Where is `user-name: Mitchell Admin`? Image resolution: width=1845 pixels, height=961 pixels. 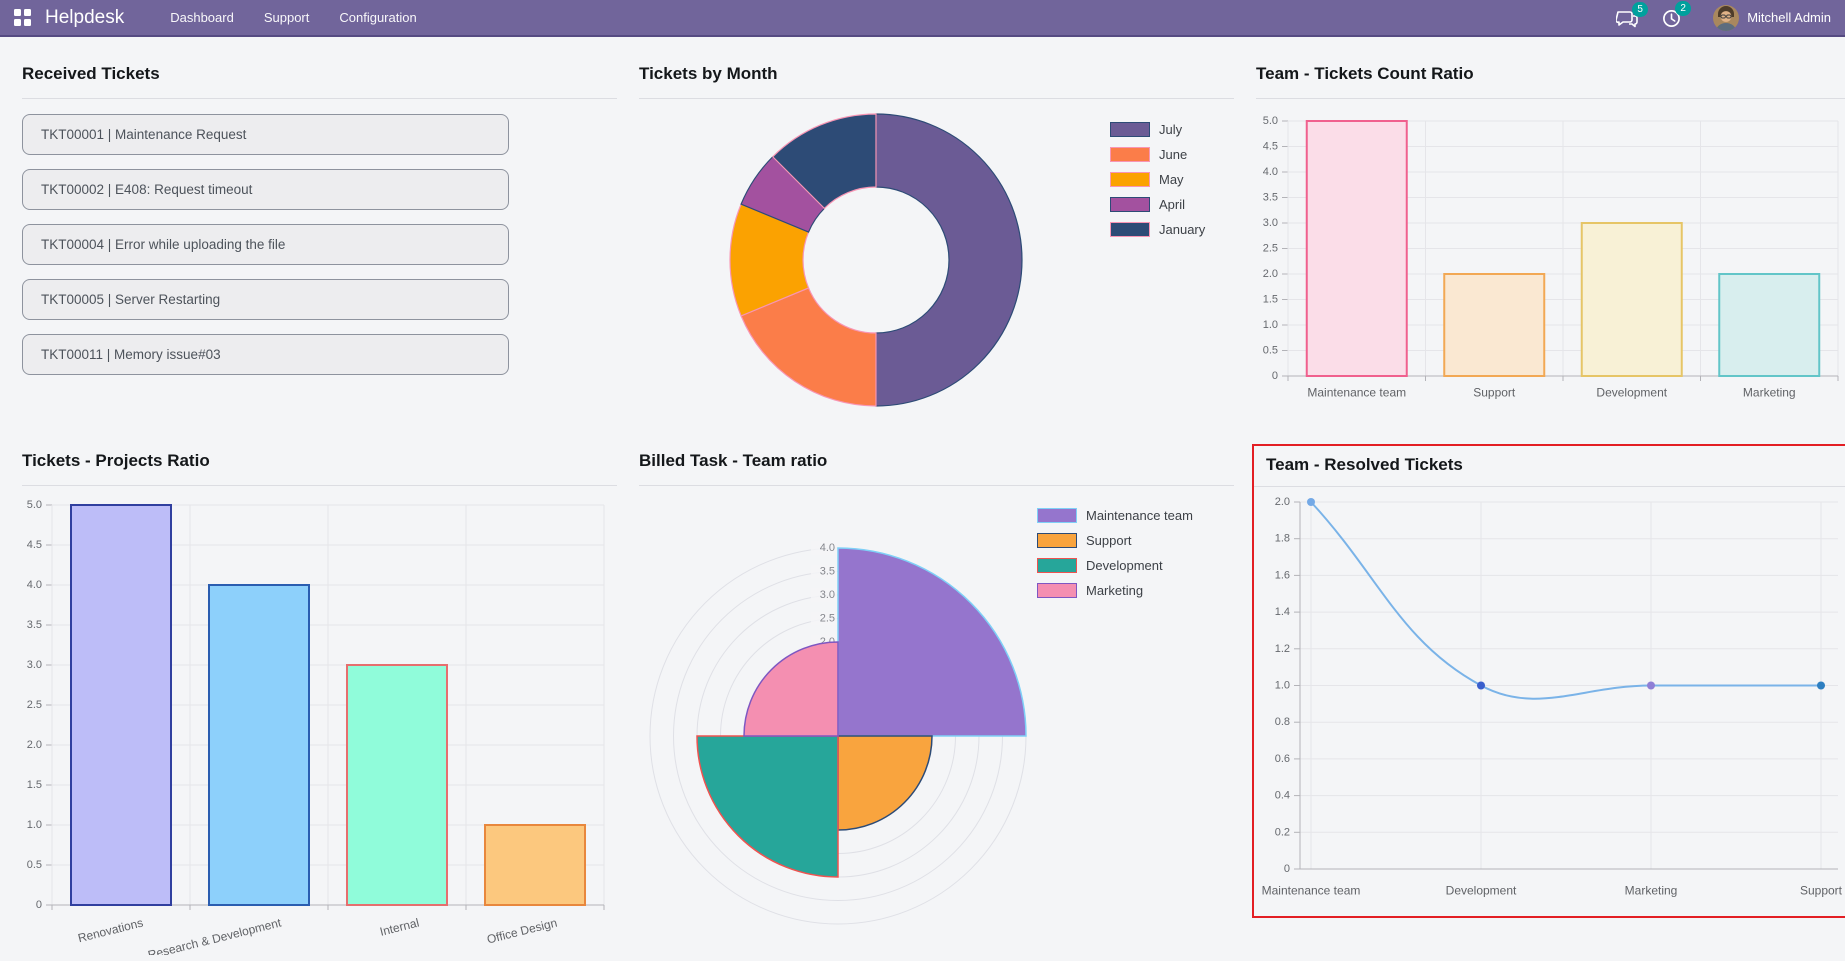
user-name: Mitchell Admin is located at coordinates (1789, 17).